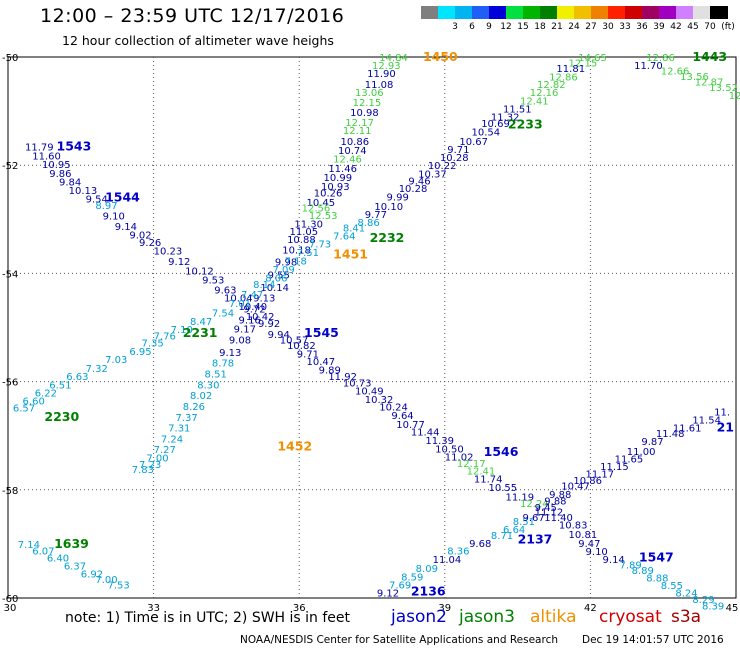 Image resolution: width=740 pixels, height=650 pixels. I want to click on wave-height-label: 10.28, so click(454, 158).